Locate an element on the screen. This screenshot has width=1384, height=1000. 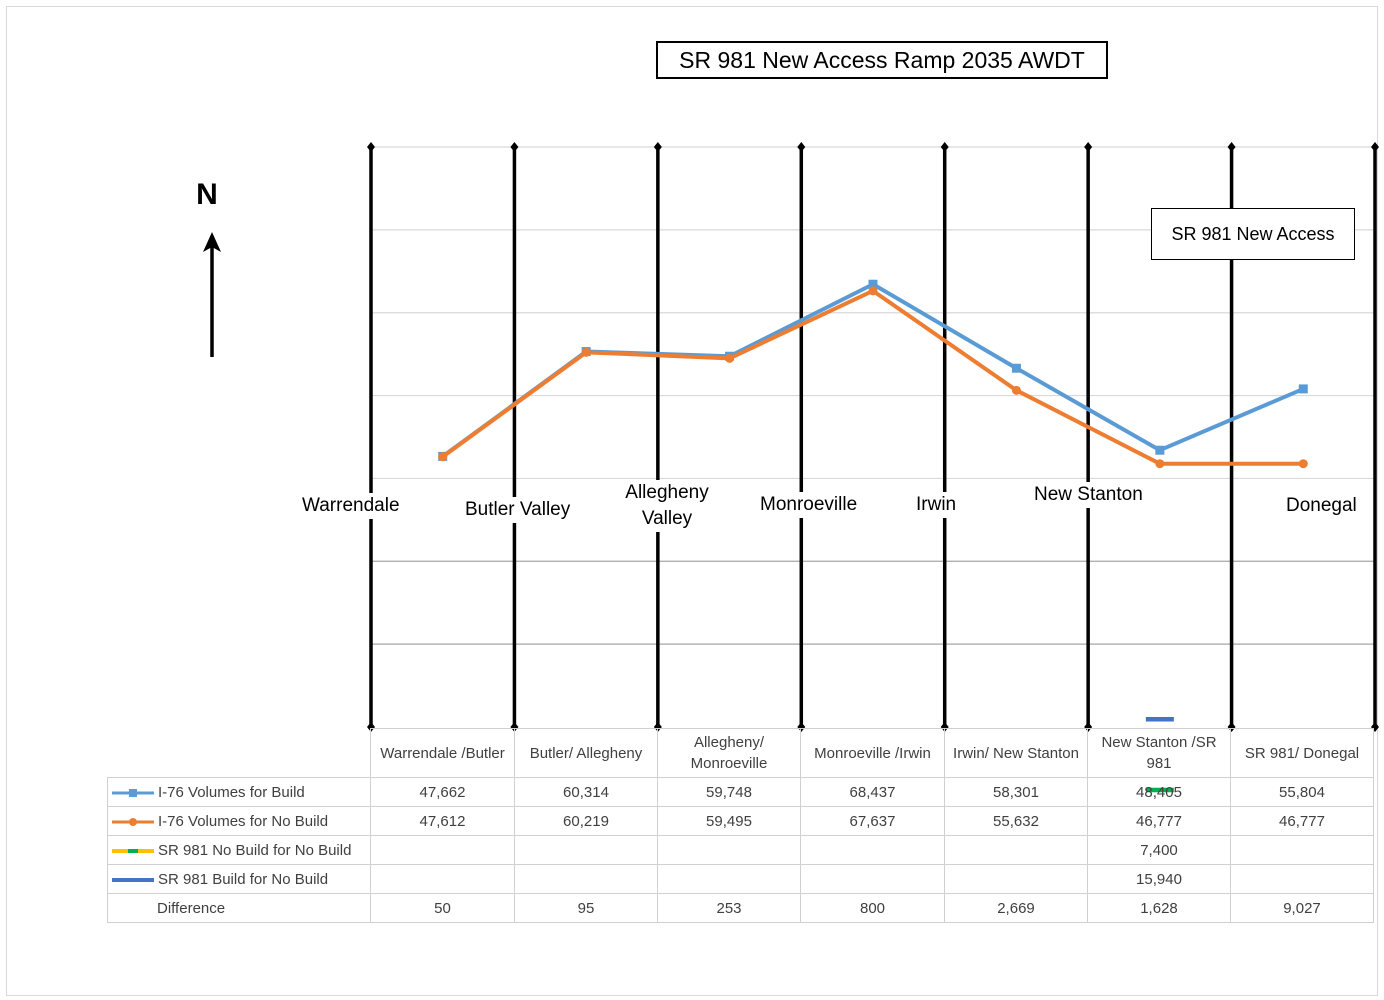
town-label-irwin: Irwin is located at coordinates (936, 505).